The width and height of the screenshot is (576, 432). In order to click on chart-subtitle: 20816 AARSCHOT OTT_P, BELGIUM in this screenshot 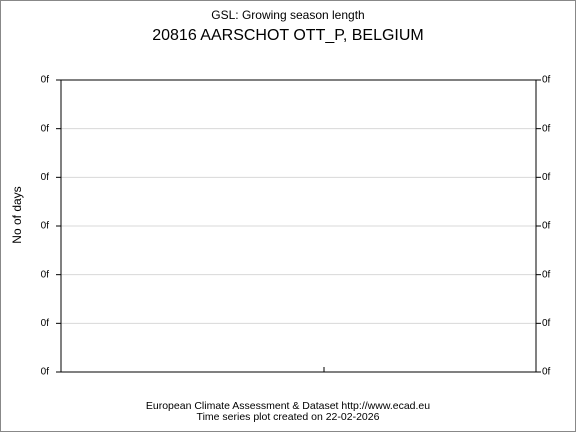, I will do `click(288, 35)`.